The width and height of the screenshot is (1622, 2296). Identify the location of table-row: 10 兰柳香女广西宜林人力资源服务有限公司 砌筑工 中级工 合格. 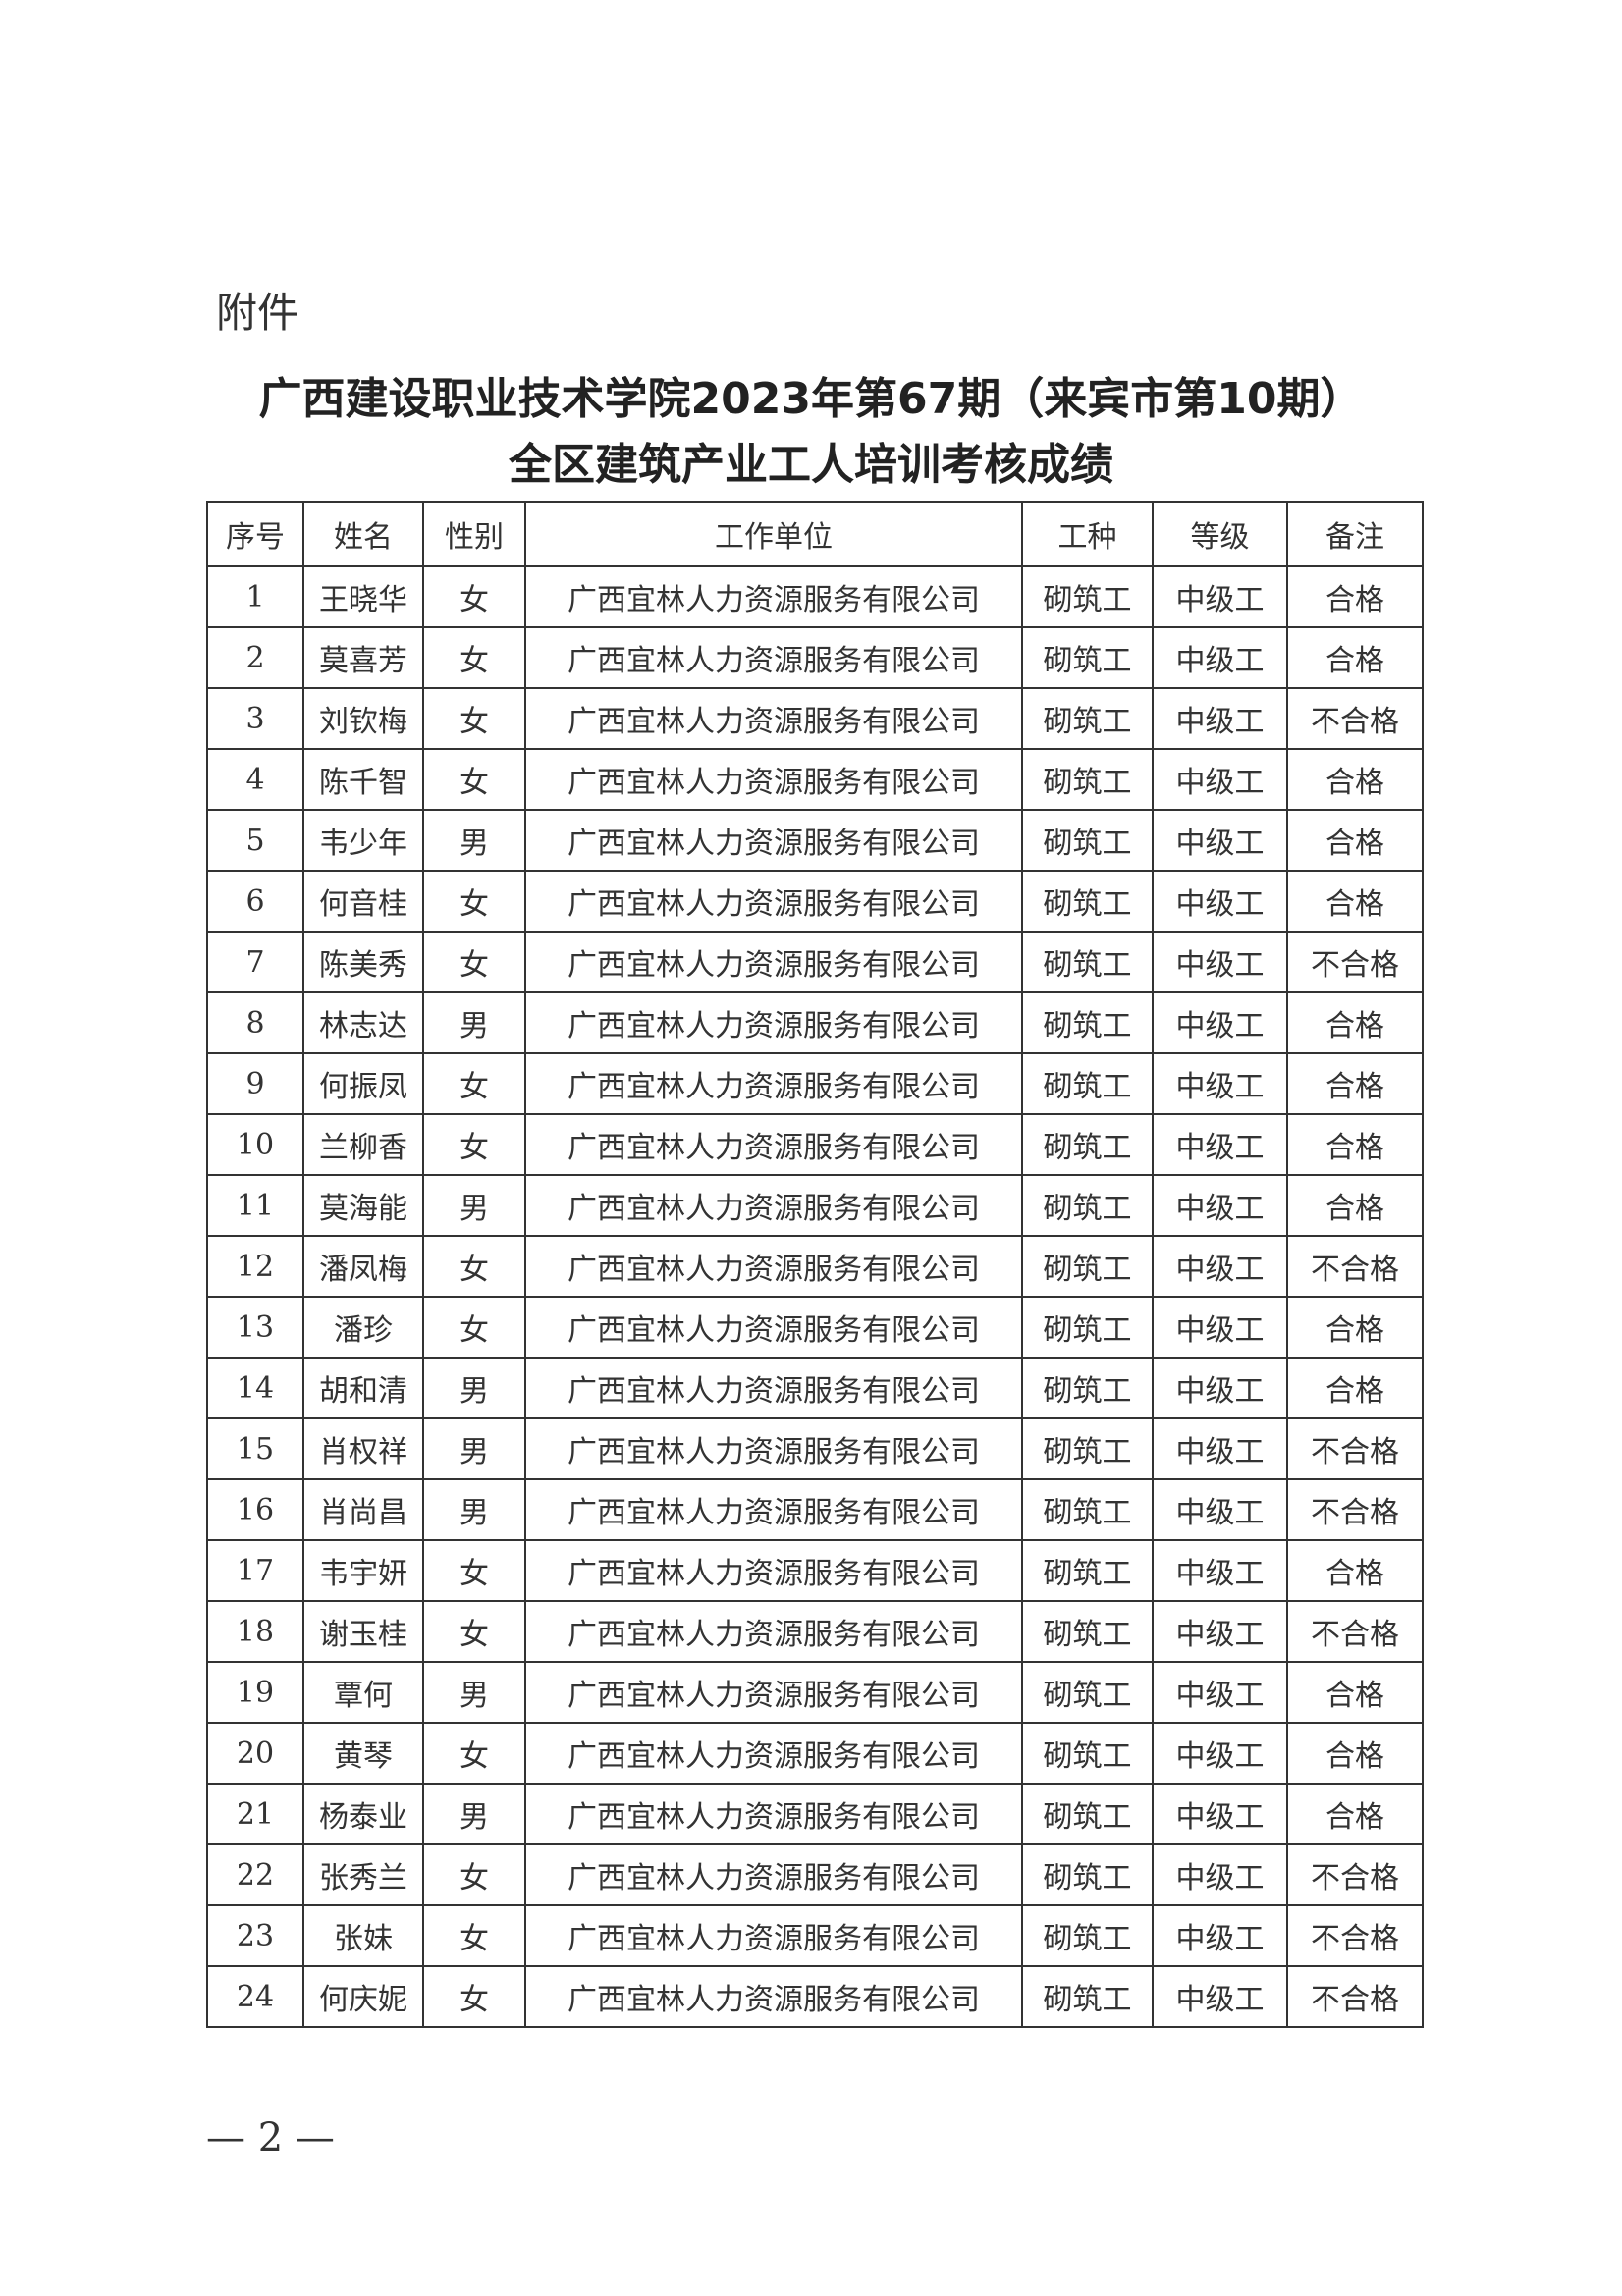
(815, 1144).